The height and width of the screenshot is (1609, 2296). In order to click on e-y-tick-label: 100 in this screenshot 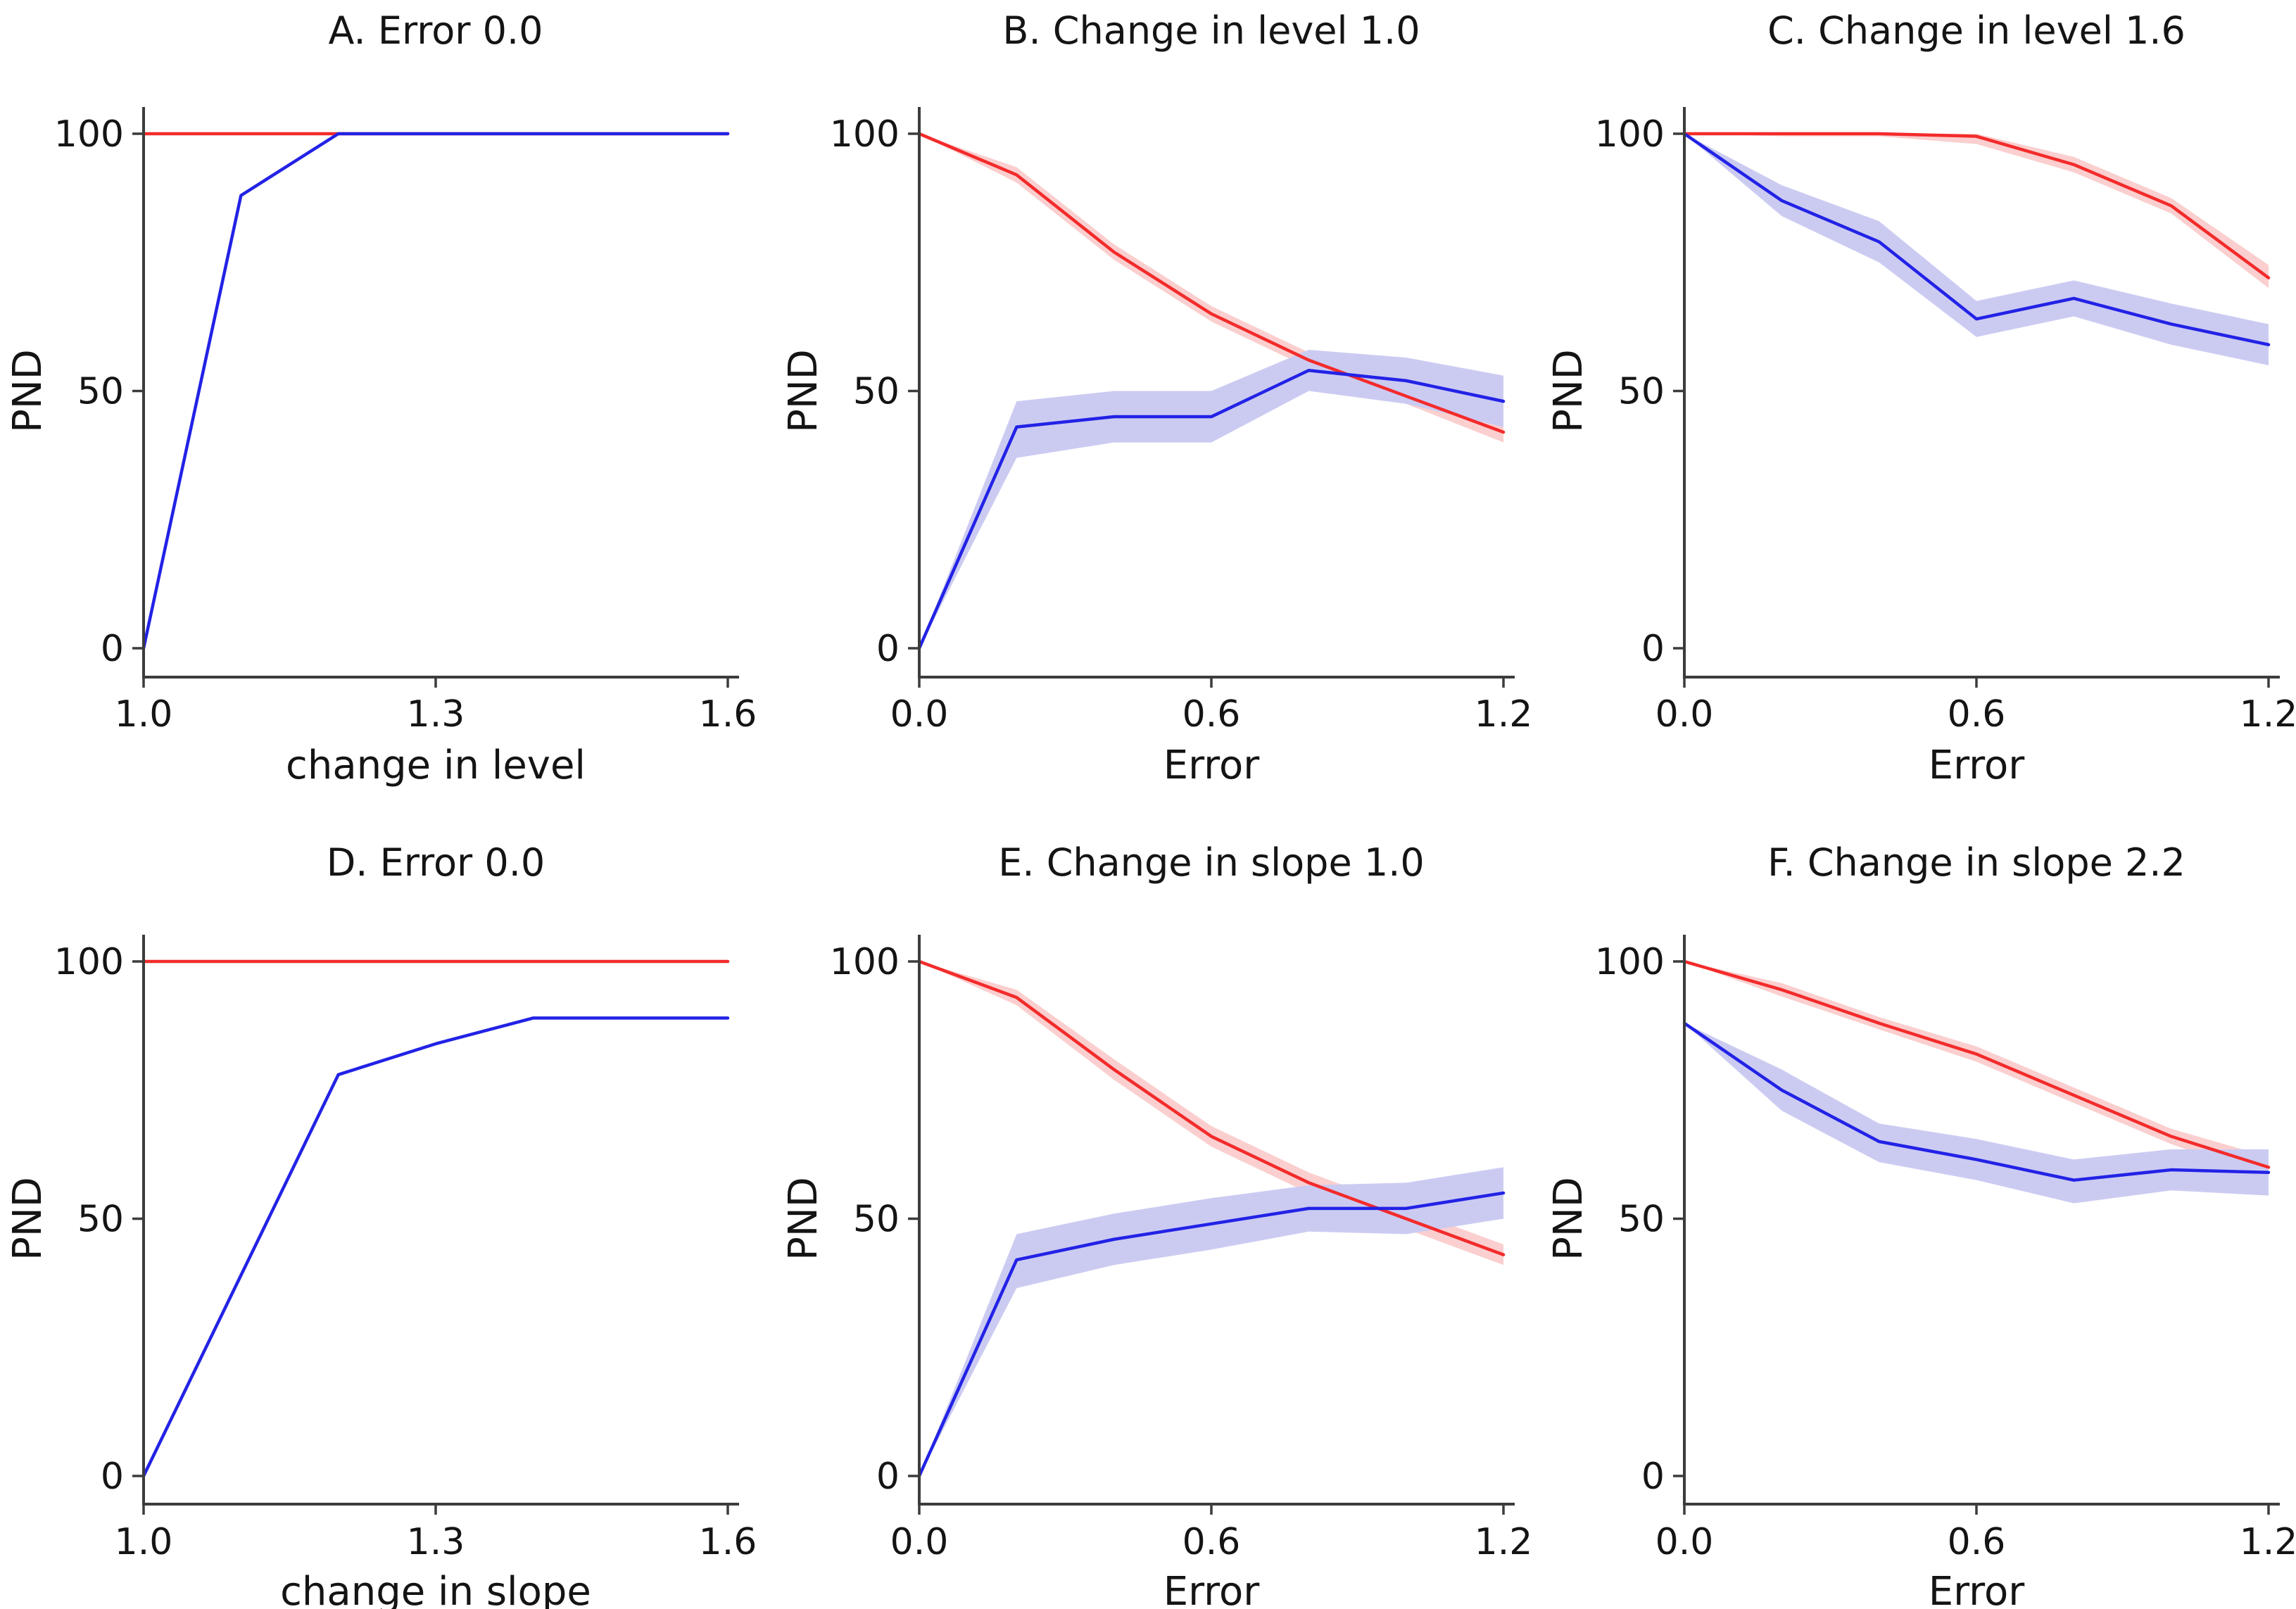, I will do `click(865, 962)`.